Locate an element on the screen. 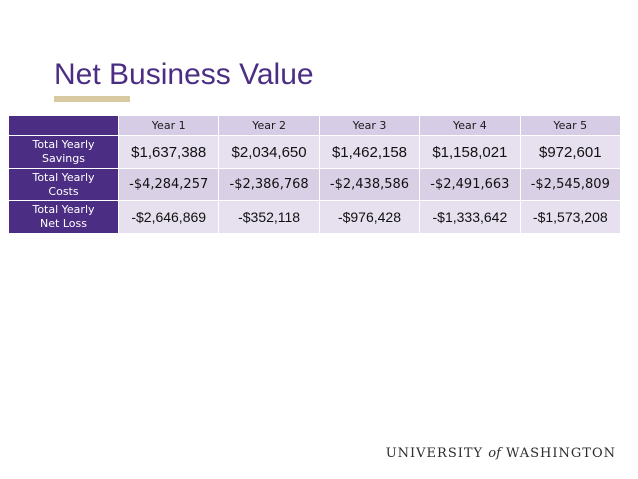 The image size is (638, 479). table-cell: -$1,333,642 is located at coordinates (470, 217).